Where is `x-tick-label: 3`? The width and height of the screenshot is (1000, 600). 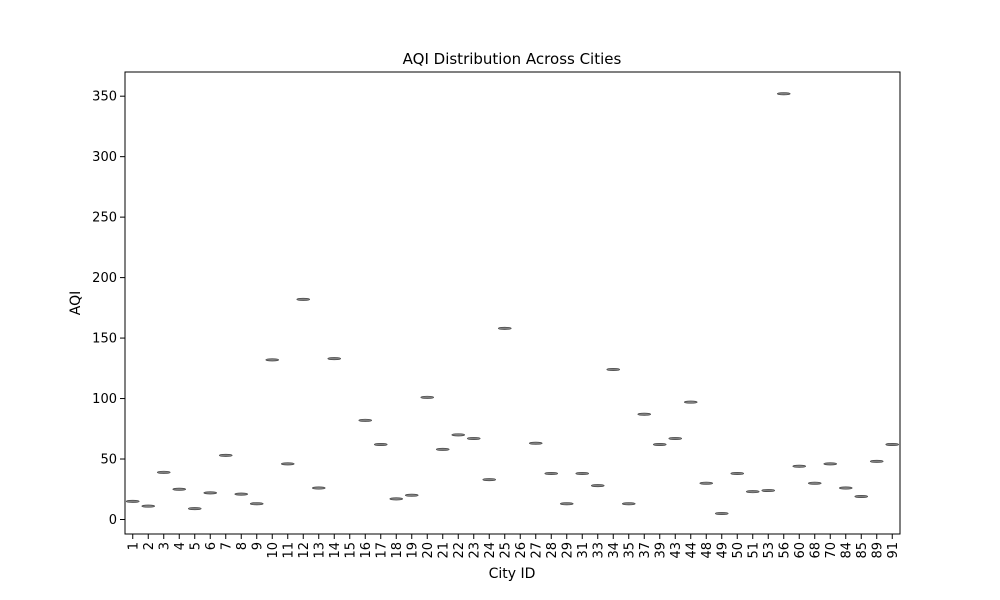 x-tick-label: 3 is located at coordinates (164, 546).